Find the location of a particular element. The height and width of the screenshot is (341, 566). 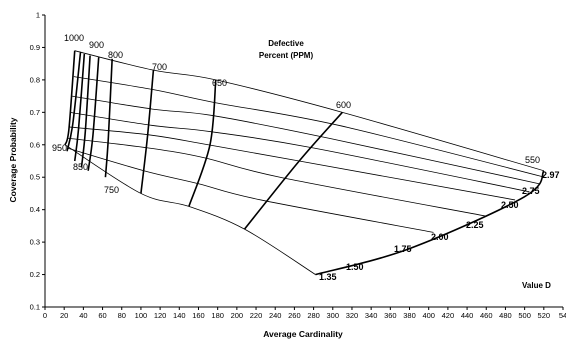

y-tick-label: 1 is located at coordinates (38, 15).